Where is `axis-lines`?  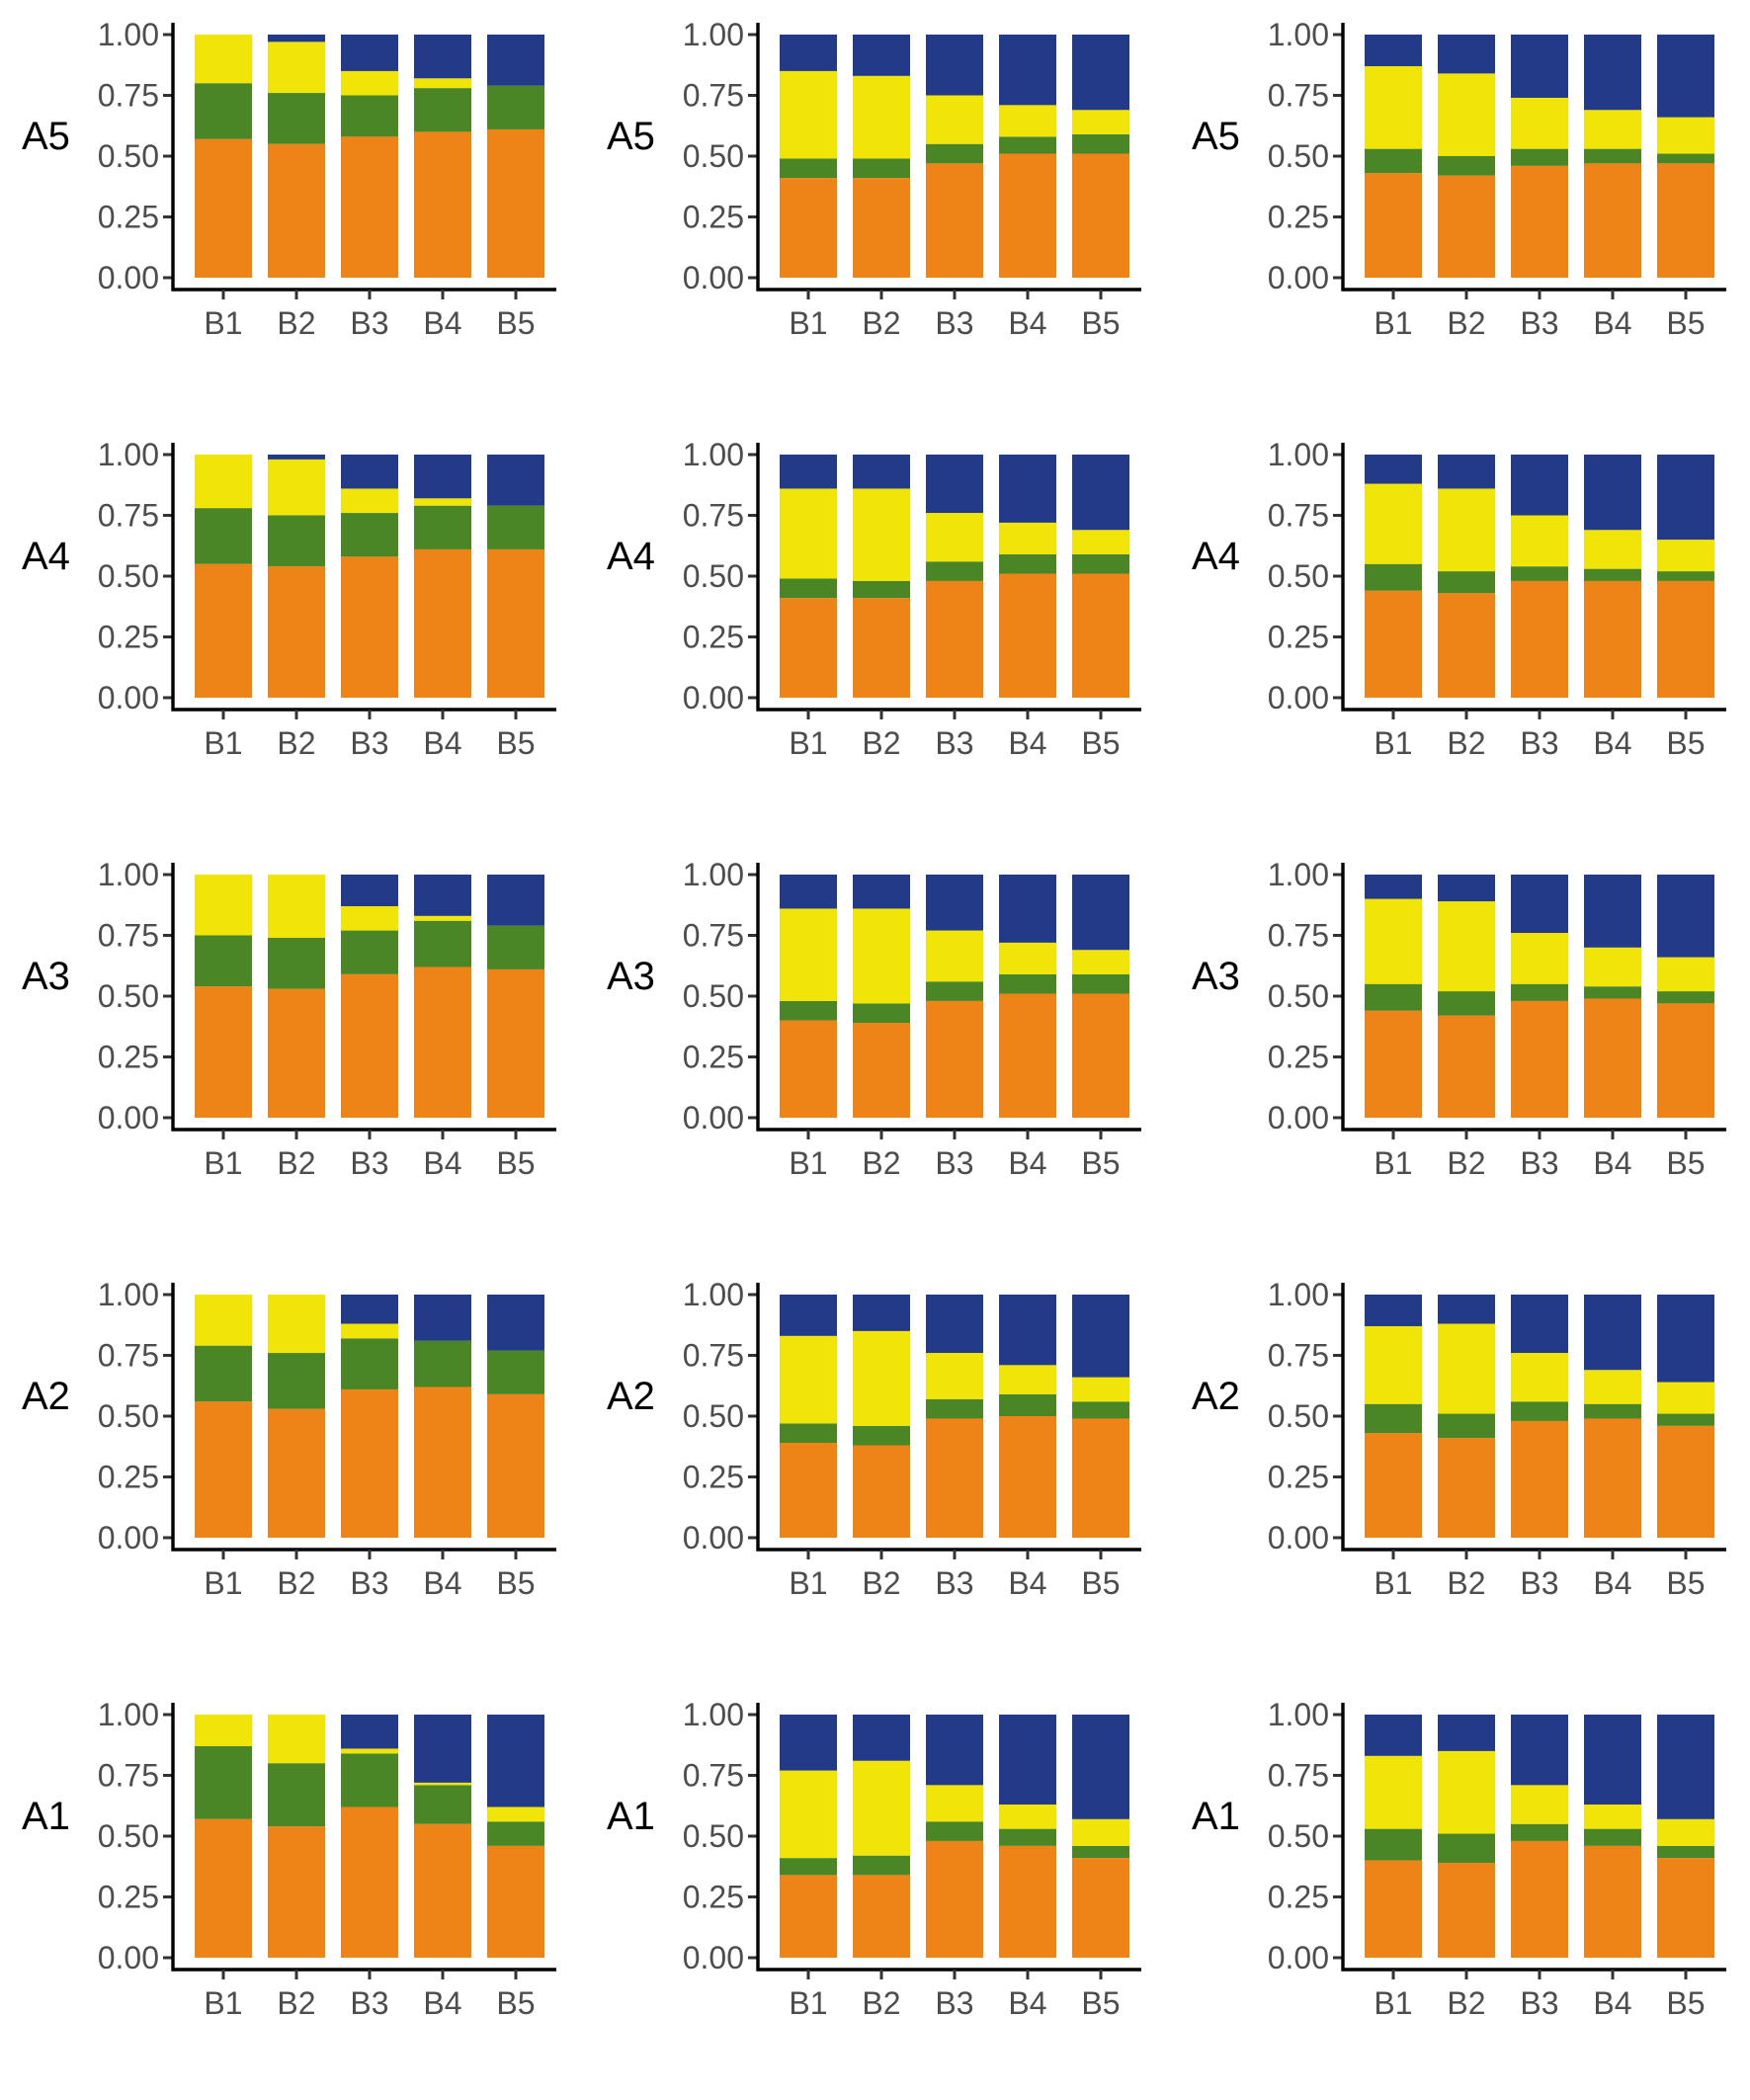
axis-lines is located at coordinates (948, 1417).